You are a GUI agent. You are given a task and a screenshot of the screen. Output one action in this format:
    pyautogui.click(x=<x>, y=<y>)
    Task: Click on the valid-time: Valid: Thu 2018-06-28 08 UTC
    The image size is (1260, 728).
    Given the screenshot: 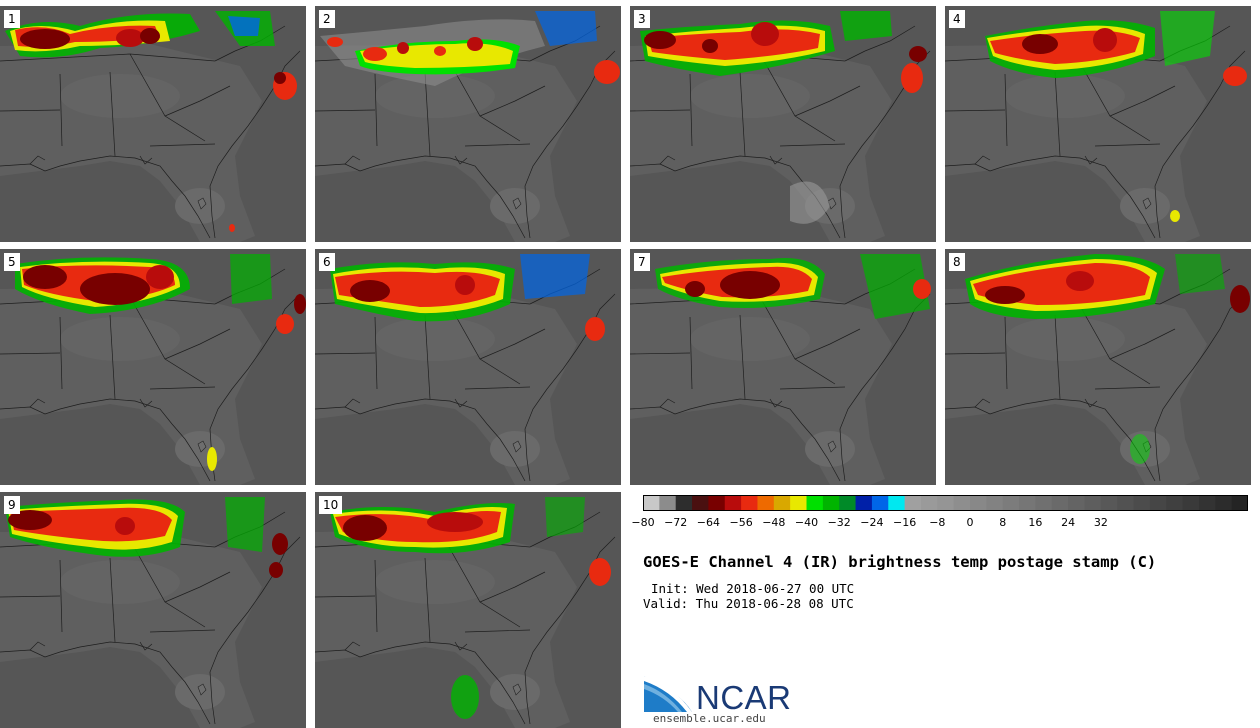 What is the action you would take?
    pyautogui.click(x=748, y=603)
    